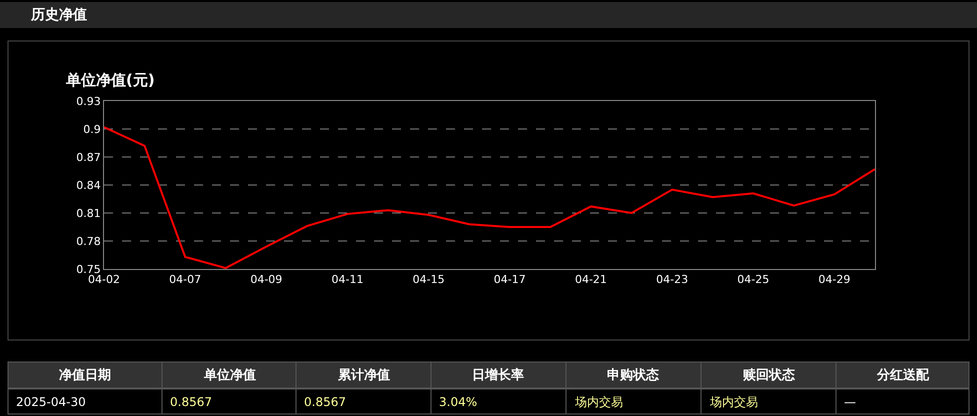 The width and height of the screenshot is (977, 416). I want to click on text: 单位净值, so click(229, 375).